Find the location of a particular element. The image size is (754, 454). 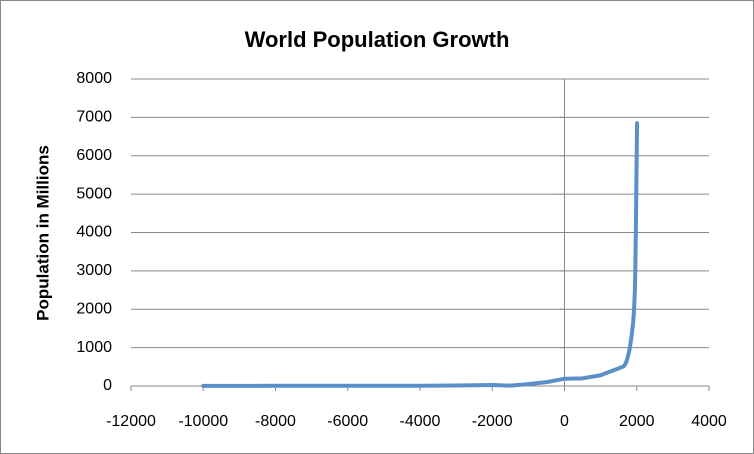

y-tick-label: 5000 is located at coordinates (94, 193).